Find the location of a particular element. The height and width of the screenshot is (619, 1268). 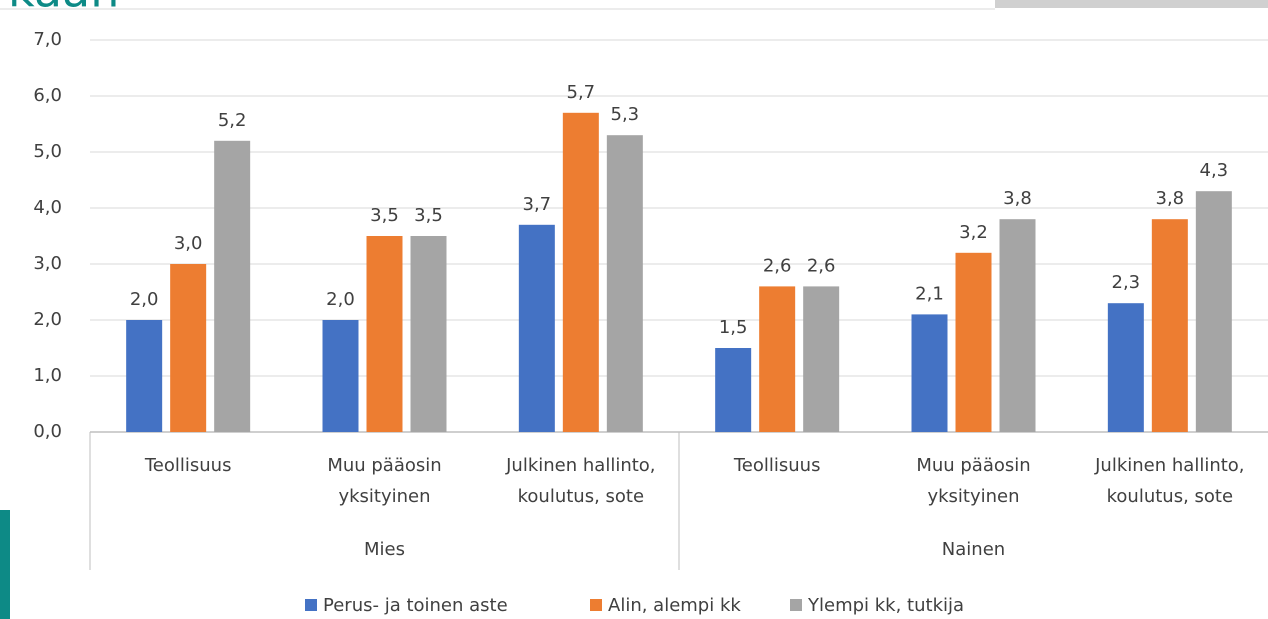

value-label: 3,7 is located at coordinates (537, 204).